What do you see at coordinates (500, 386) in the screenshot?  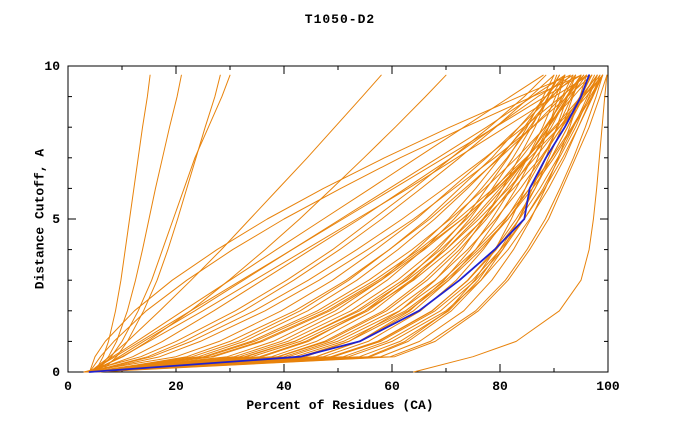 I see `x-tick-label: 80` at bounding box center [500, 386].